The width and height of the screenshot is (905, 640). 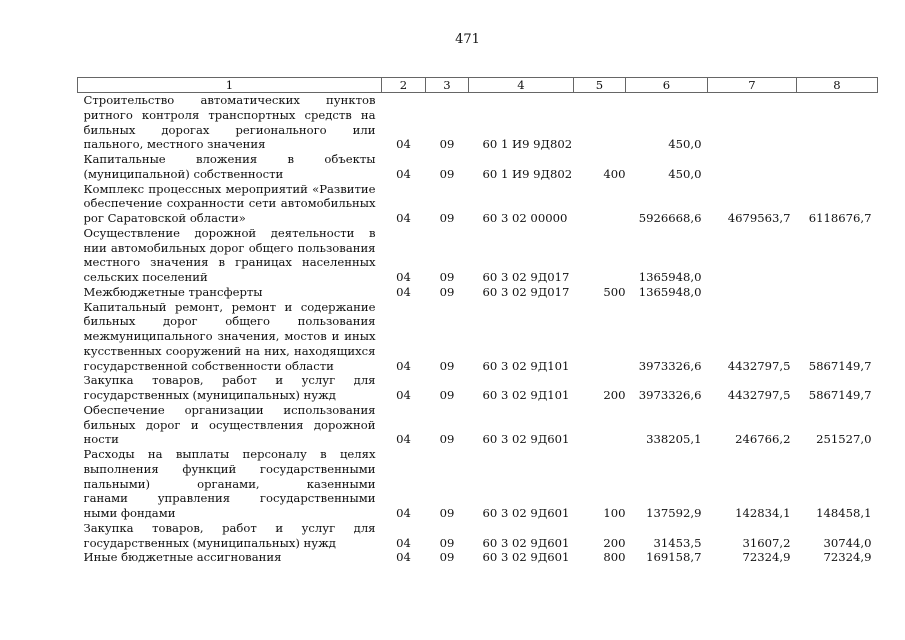 I want to click on header-col-3: 3, so click(x=447, y=85).